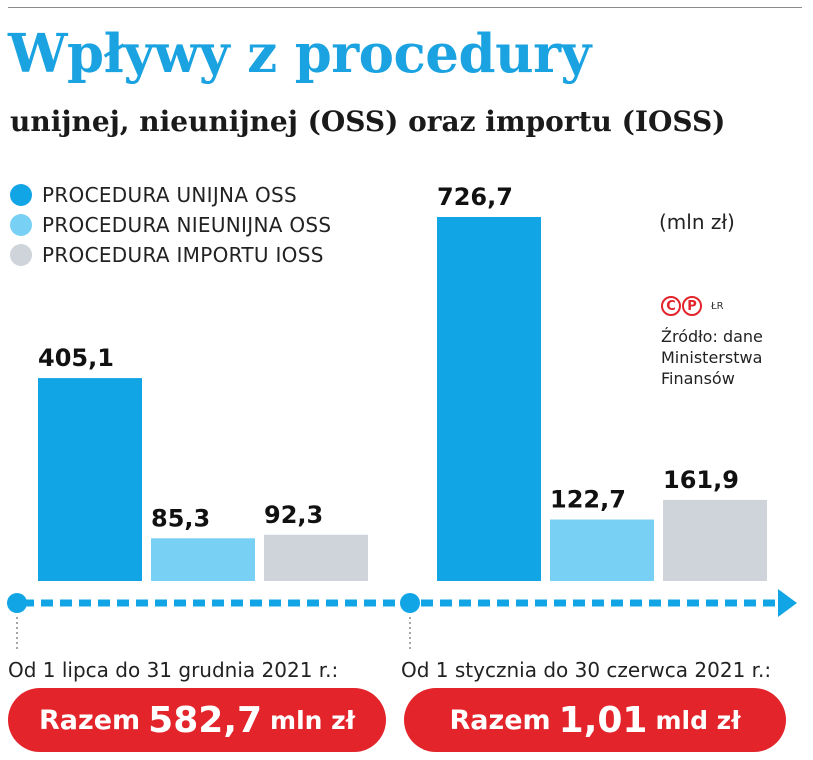  Describe the element at coordinates (698, 720) in the screenshot. I see `total-unit: mld zł` at that location.